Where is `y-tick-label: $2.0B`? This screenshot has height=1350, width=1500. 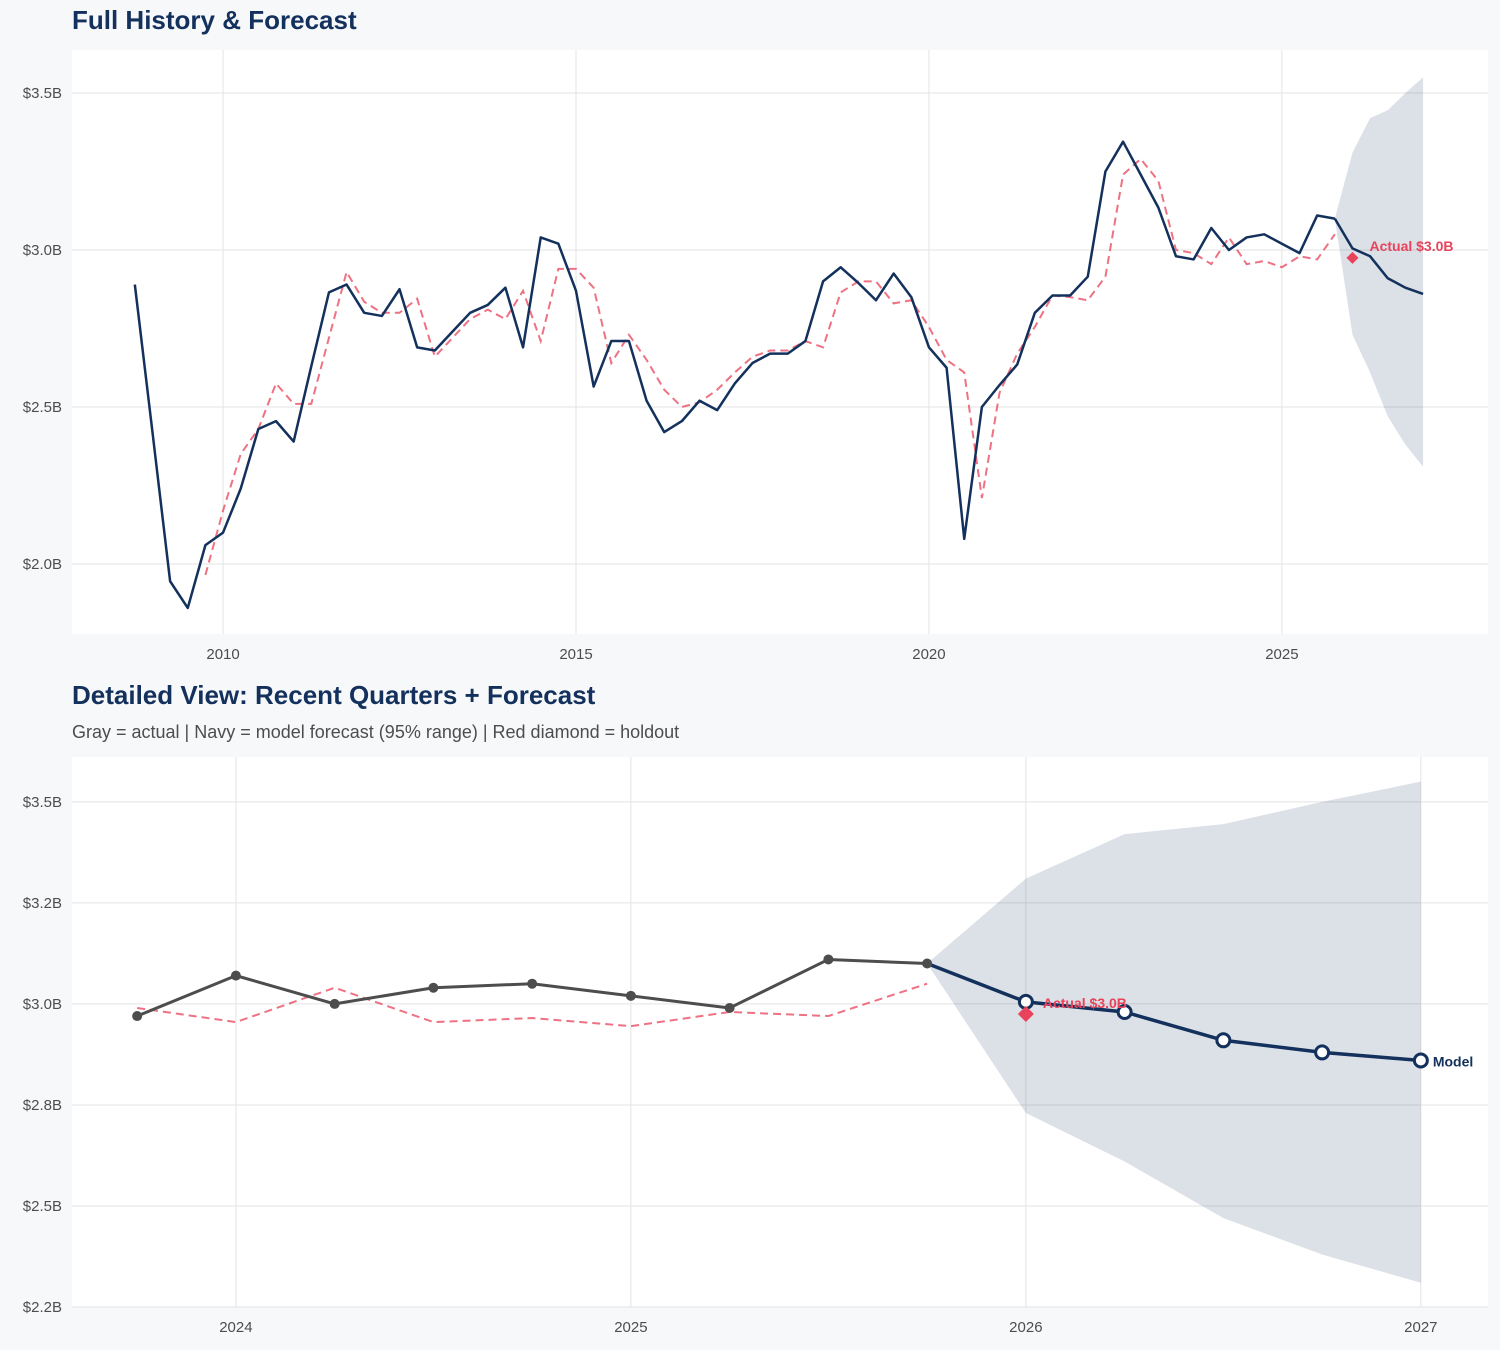 y-tick-label: $2.0B is located at coordinates (42, 564).